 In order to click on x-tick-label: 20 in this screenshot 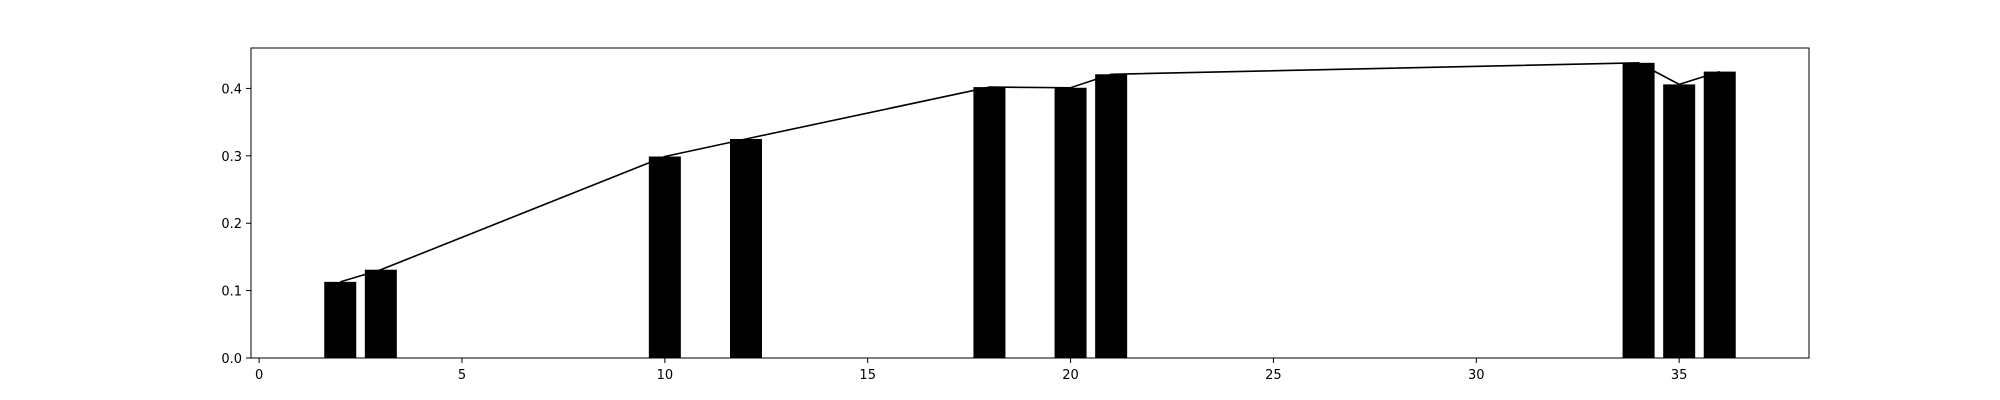, I will do `click(1070, 375)`.